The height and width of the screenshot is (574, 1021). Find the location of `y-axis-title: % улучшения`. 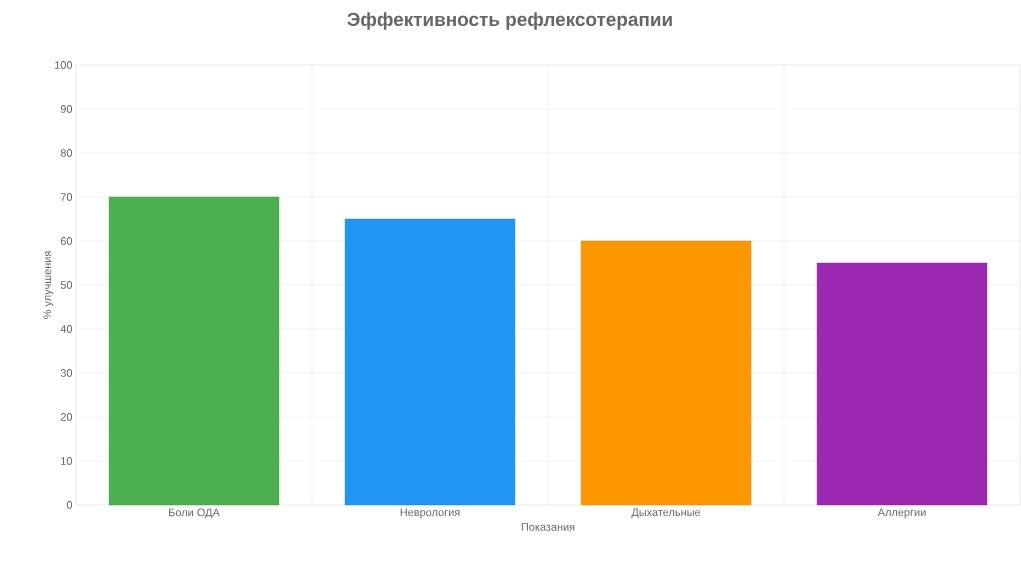

y-axis-title: % улучшения is located at coordinates (48, 285).